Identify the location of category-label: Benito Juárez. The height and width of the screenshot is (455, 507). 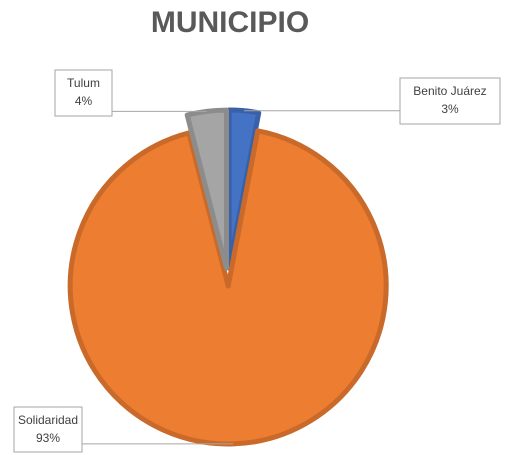
(449, 91).